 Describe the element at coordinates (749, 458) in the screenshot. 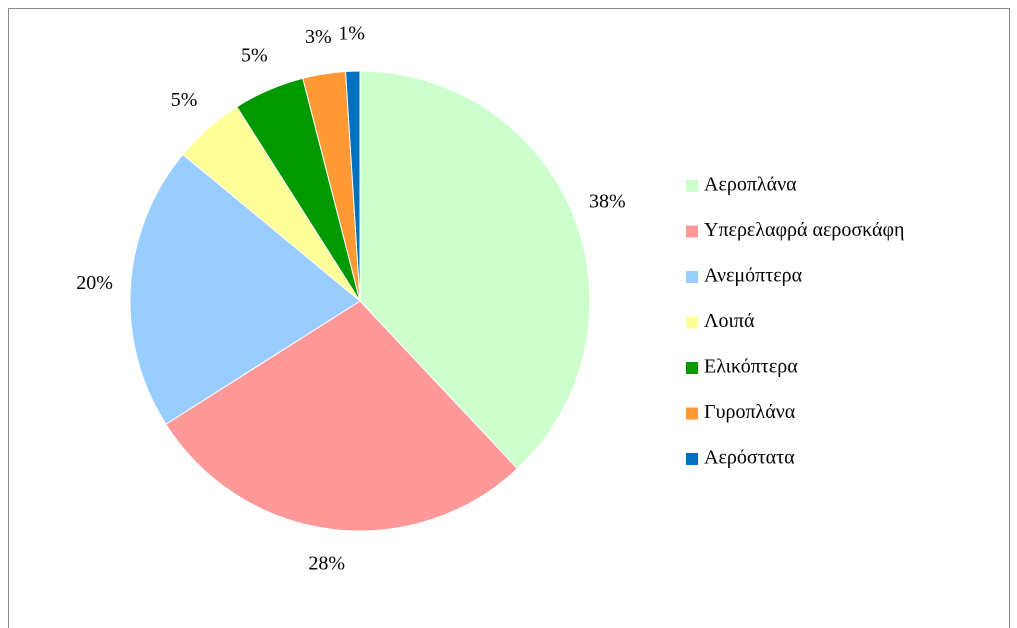

I see `legend-label: Αερόστατα` at that location.